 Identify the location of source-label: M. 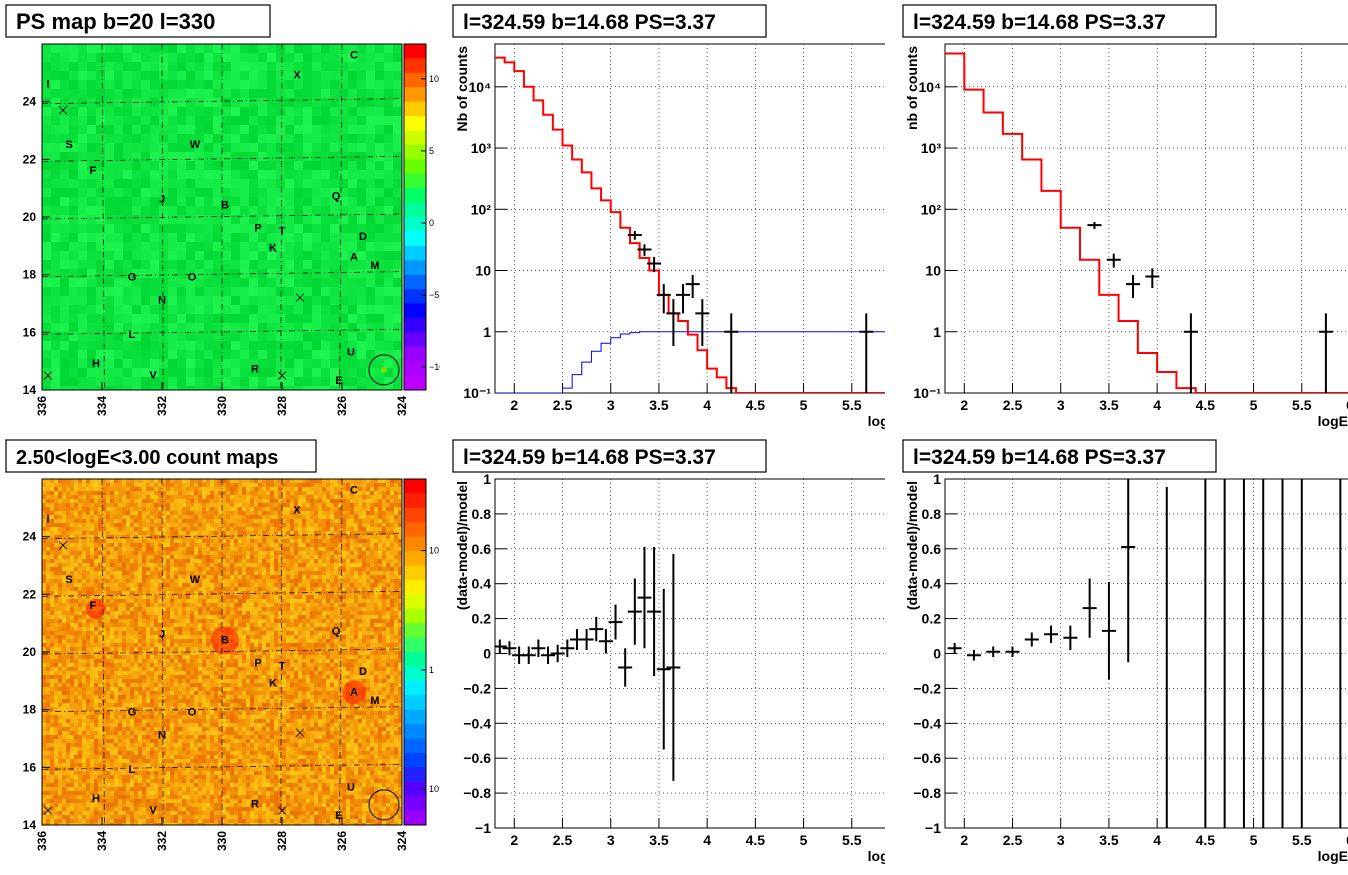
(374, 266).